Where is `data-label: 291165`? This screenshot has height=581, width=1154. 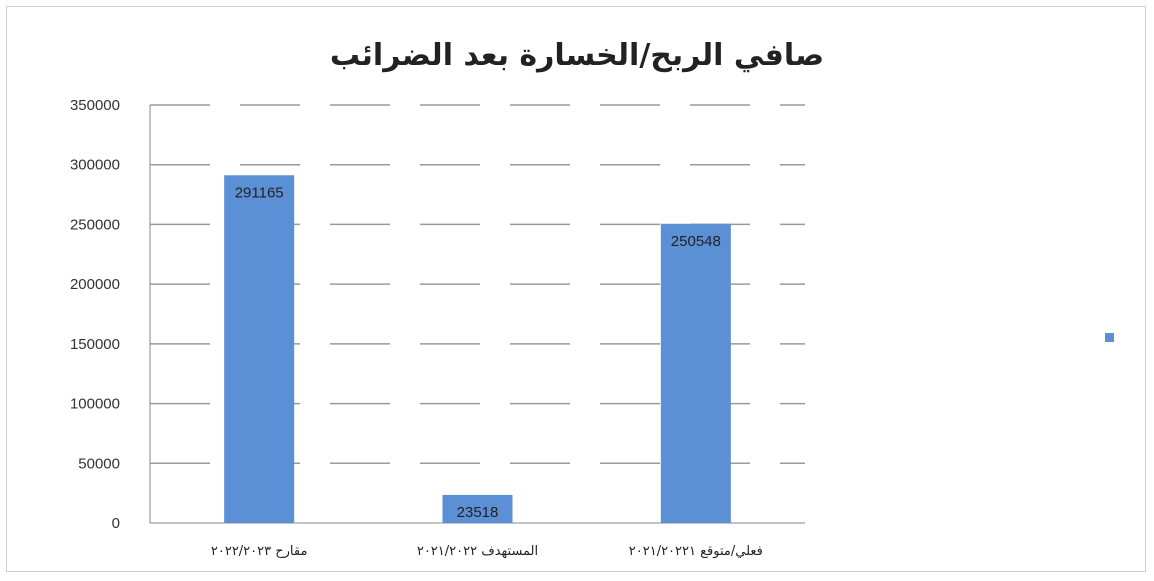 data-label: 291165 is located at coordinates (259, 192).